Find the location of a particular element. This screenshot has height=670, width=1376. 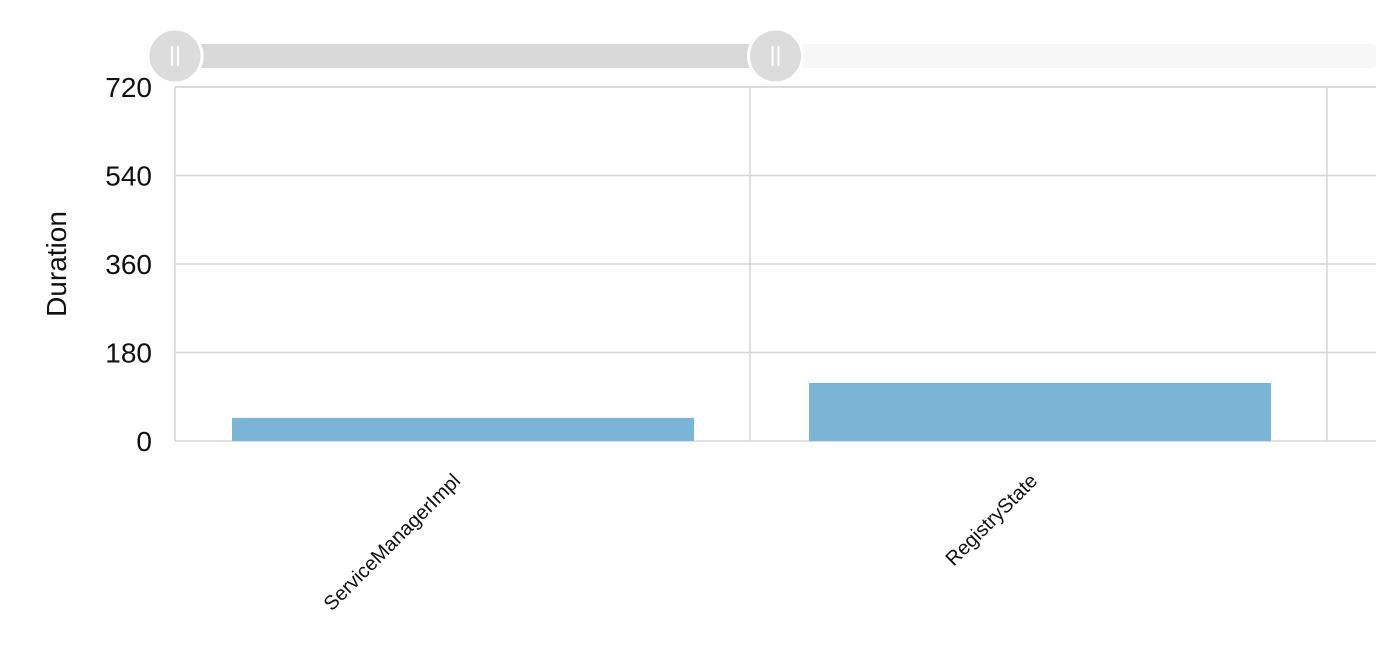

y-axis-ticks: 720 540 360 180 0 is located at coordinates (128, 264).